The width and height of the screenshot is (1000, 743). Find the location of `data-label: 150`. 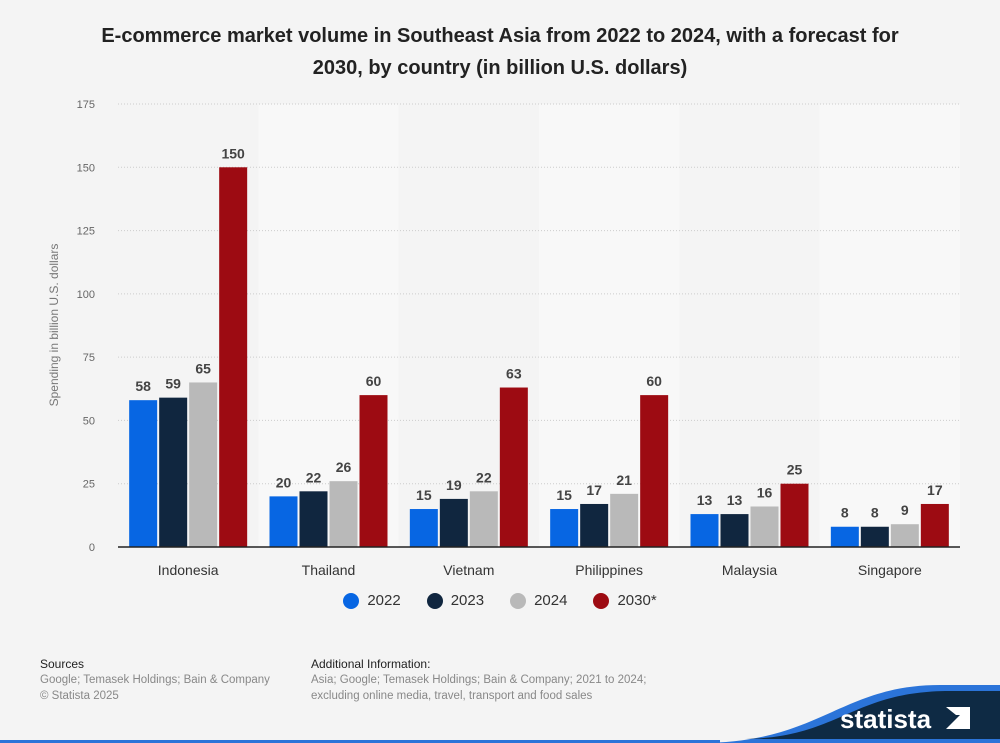

data-label: 150 is located at coordinates (233, 153).